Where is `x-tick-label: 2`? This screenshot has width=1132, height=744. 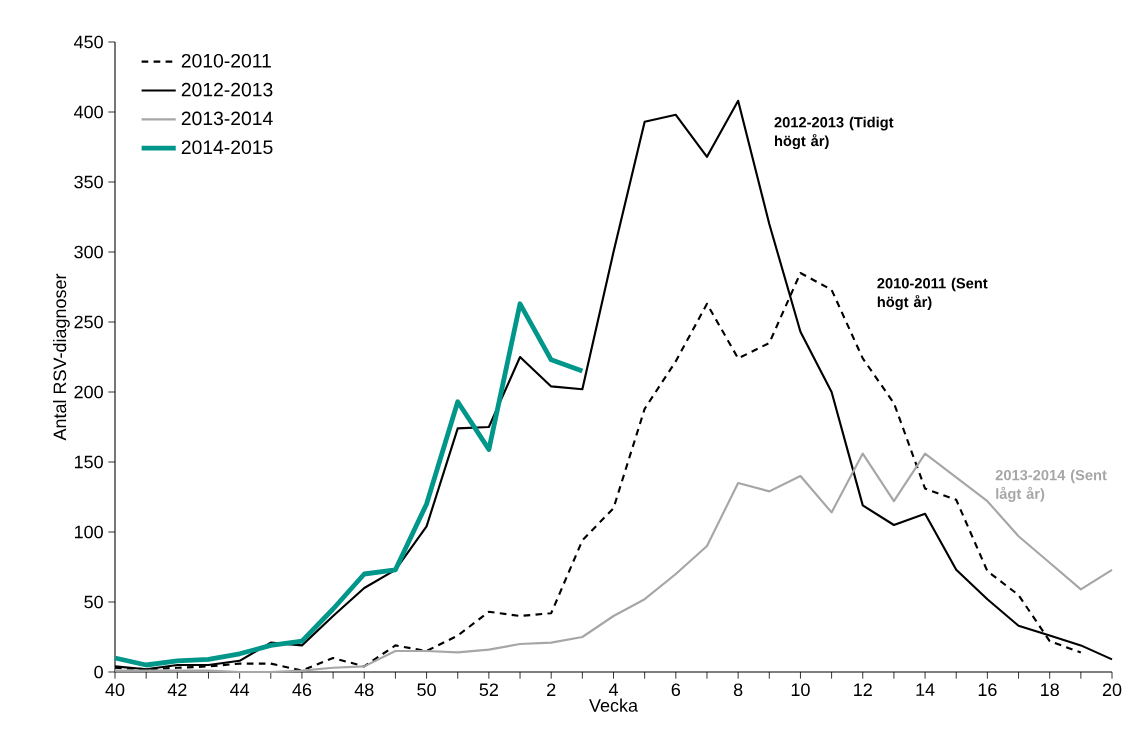
x-tick-label: 2 is located at coordinates (551, 689).